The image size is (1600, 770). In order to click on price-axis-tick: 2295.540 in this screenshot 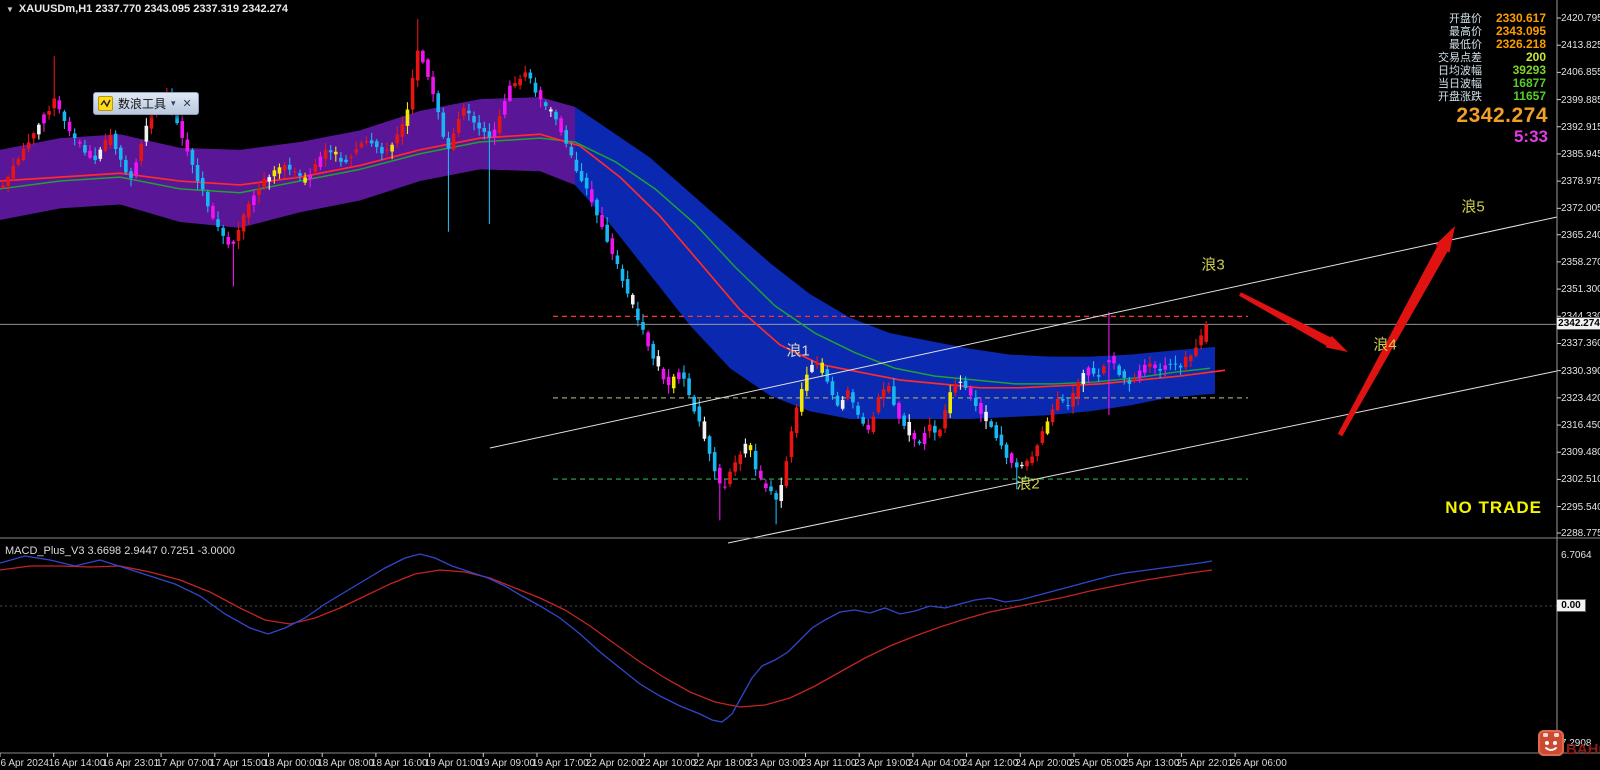, I will do `click(1580, 507)`.